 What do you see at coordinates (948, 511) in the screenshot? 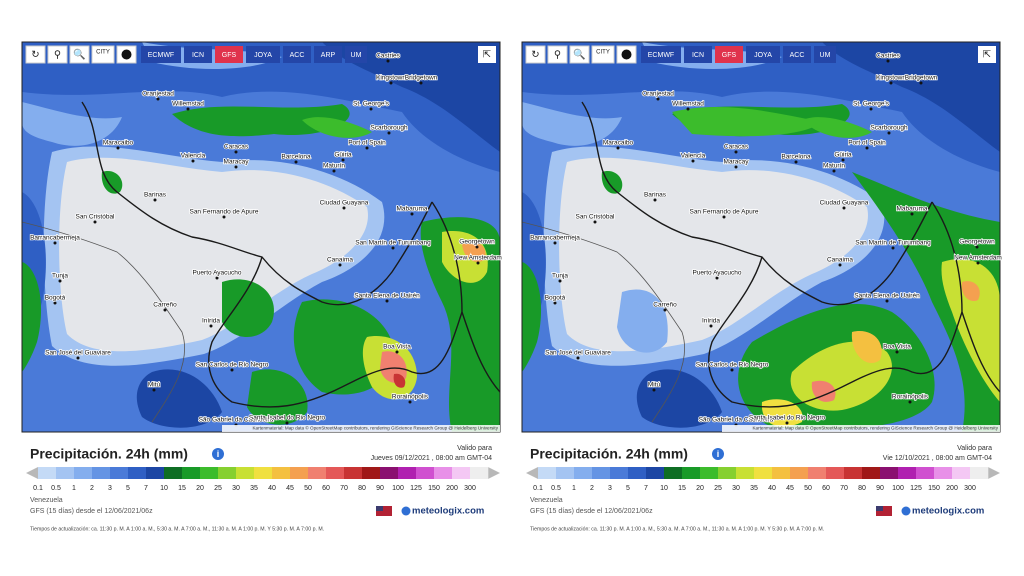
I see `brand: meteologix.com` at bounding box center [948, 511].